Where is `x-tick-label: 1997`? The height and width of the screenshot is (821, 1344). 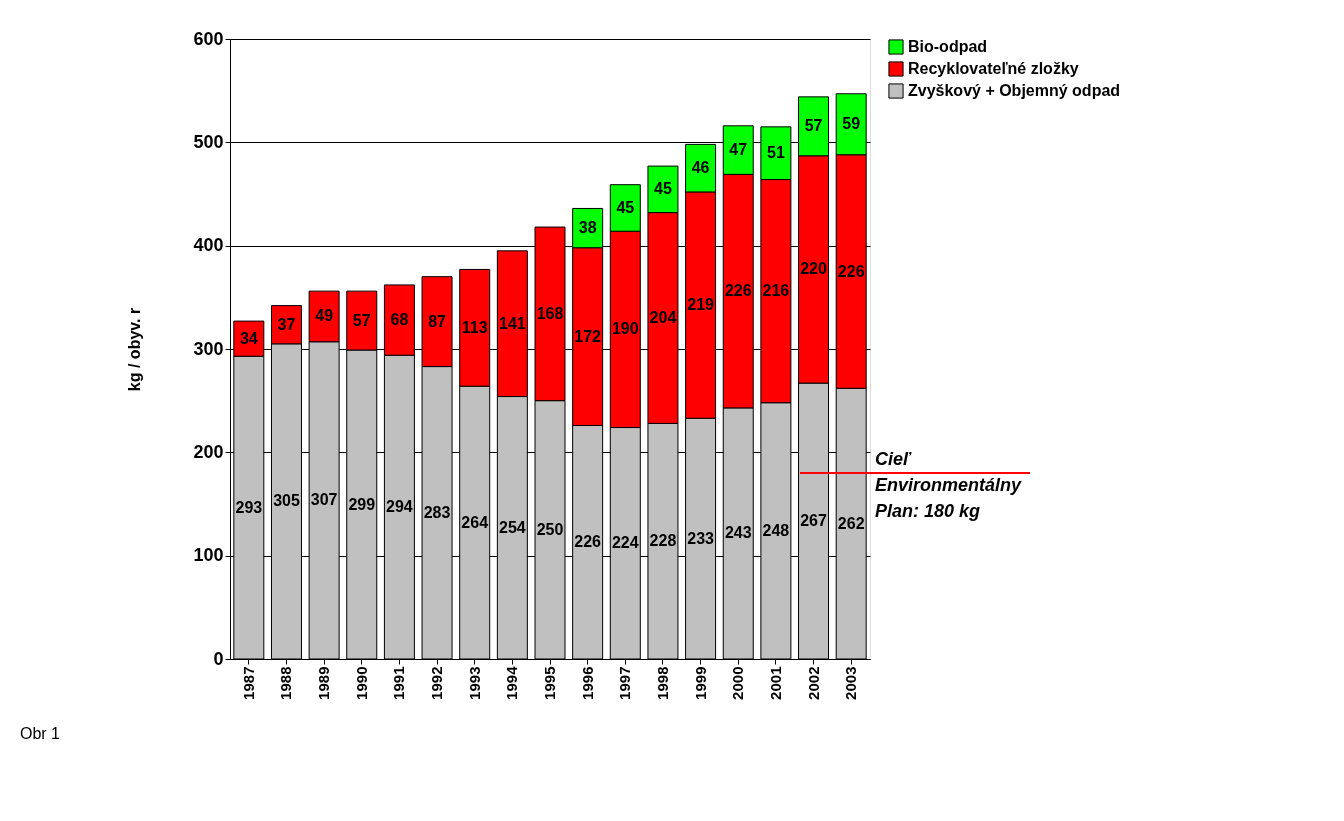
x-tick-label: 1997 is located at coordinates (625, 683).